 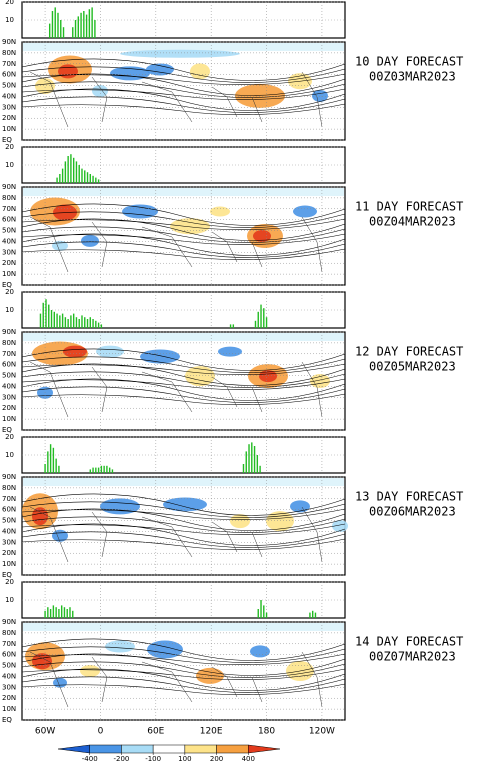 I want to click on x-tick-label: 180, so click(x=266, y=732).